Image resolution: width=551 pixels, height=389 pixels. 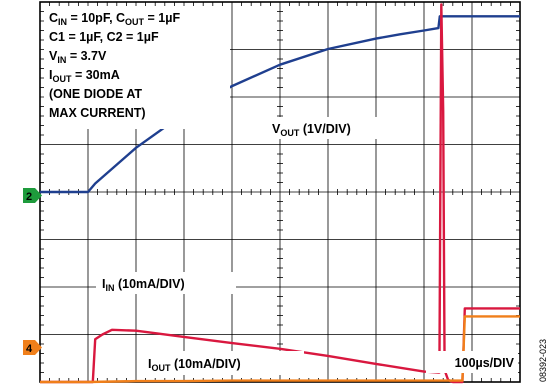 I want to click on vout-label-text: VOUT (1V/DIV), so click(x=311, y=130).